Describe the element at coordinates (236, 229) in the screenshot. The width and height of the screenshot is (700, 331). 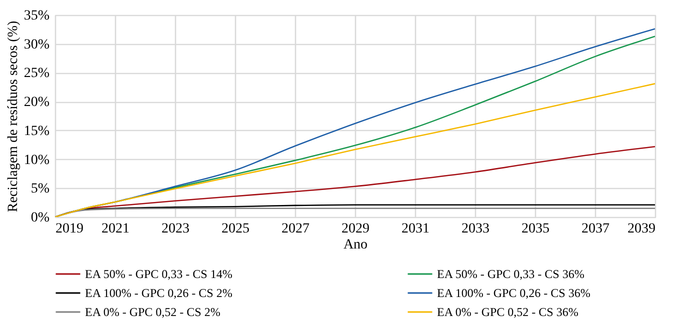
I see `x-tick-label: 2025` at that location.